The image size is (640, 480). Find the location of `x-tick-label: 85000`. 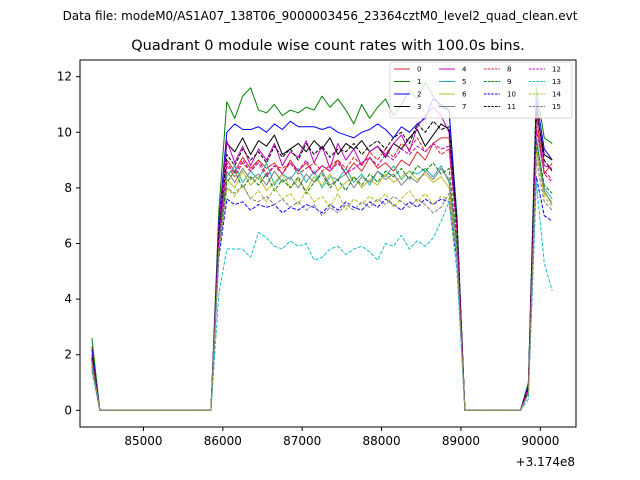

x-tick-label: 85000 is located at coordinates (143, 441).